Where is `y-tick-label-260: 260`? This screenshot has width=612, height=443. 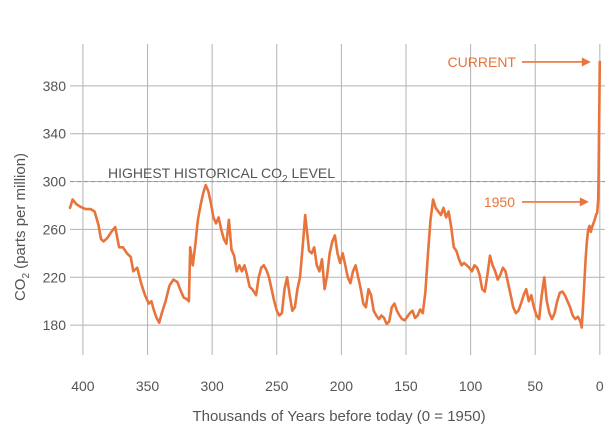 y-tick-label-260: 260 is located at coordinates (55, 229).